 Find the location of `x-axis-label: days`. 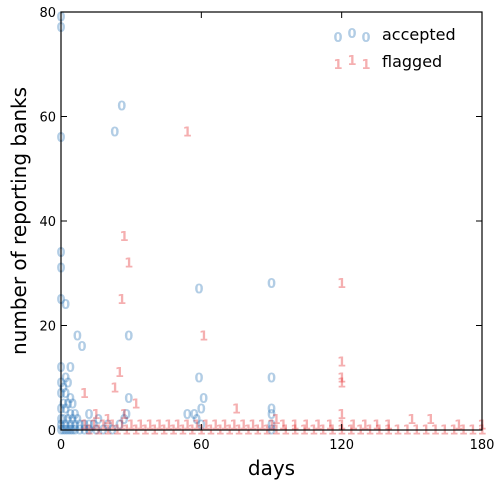

x-axis-label: days is located at coordinates (271, 468).